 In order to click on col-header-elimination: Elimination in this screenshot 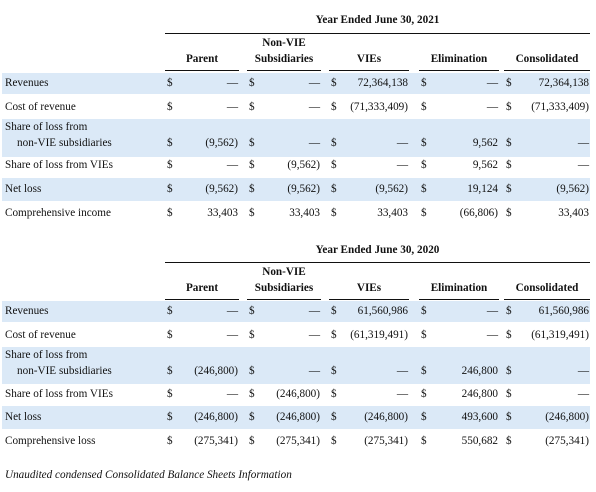, I will do `click(459, 288)`.